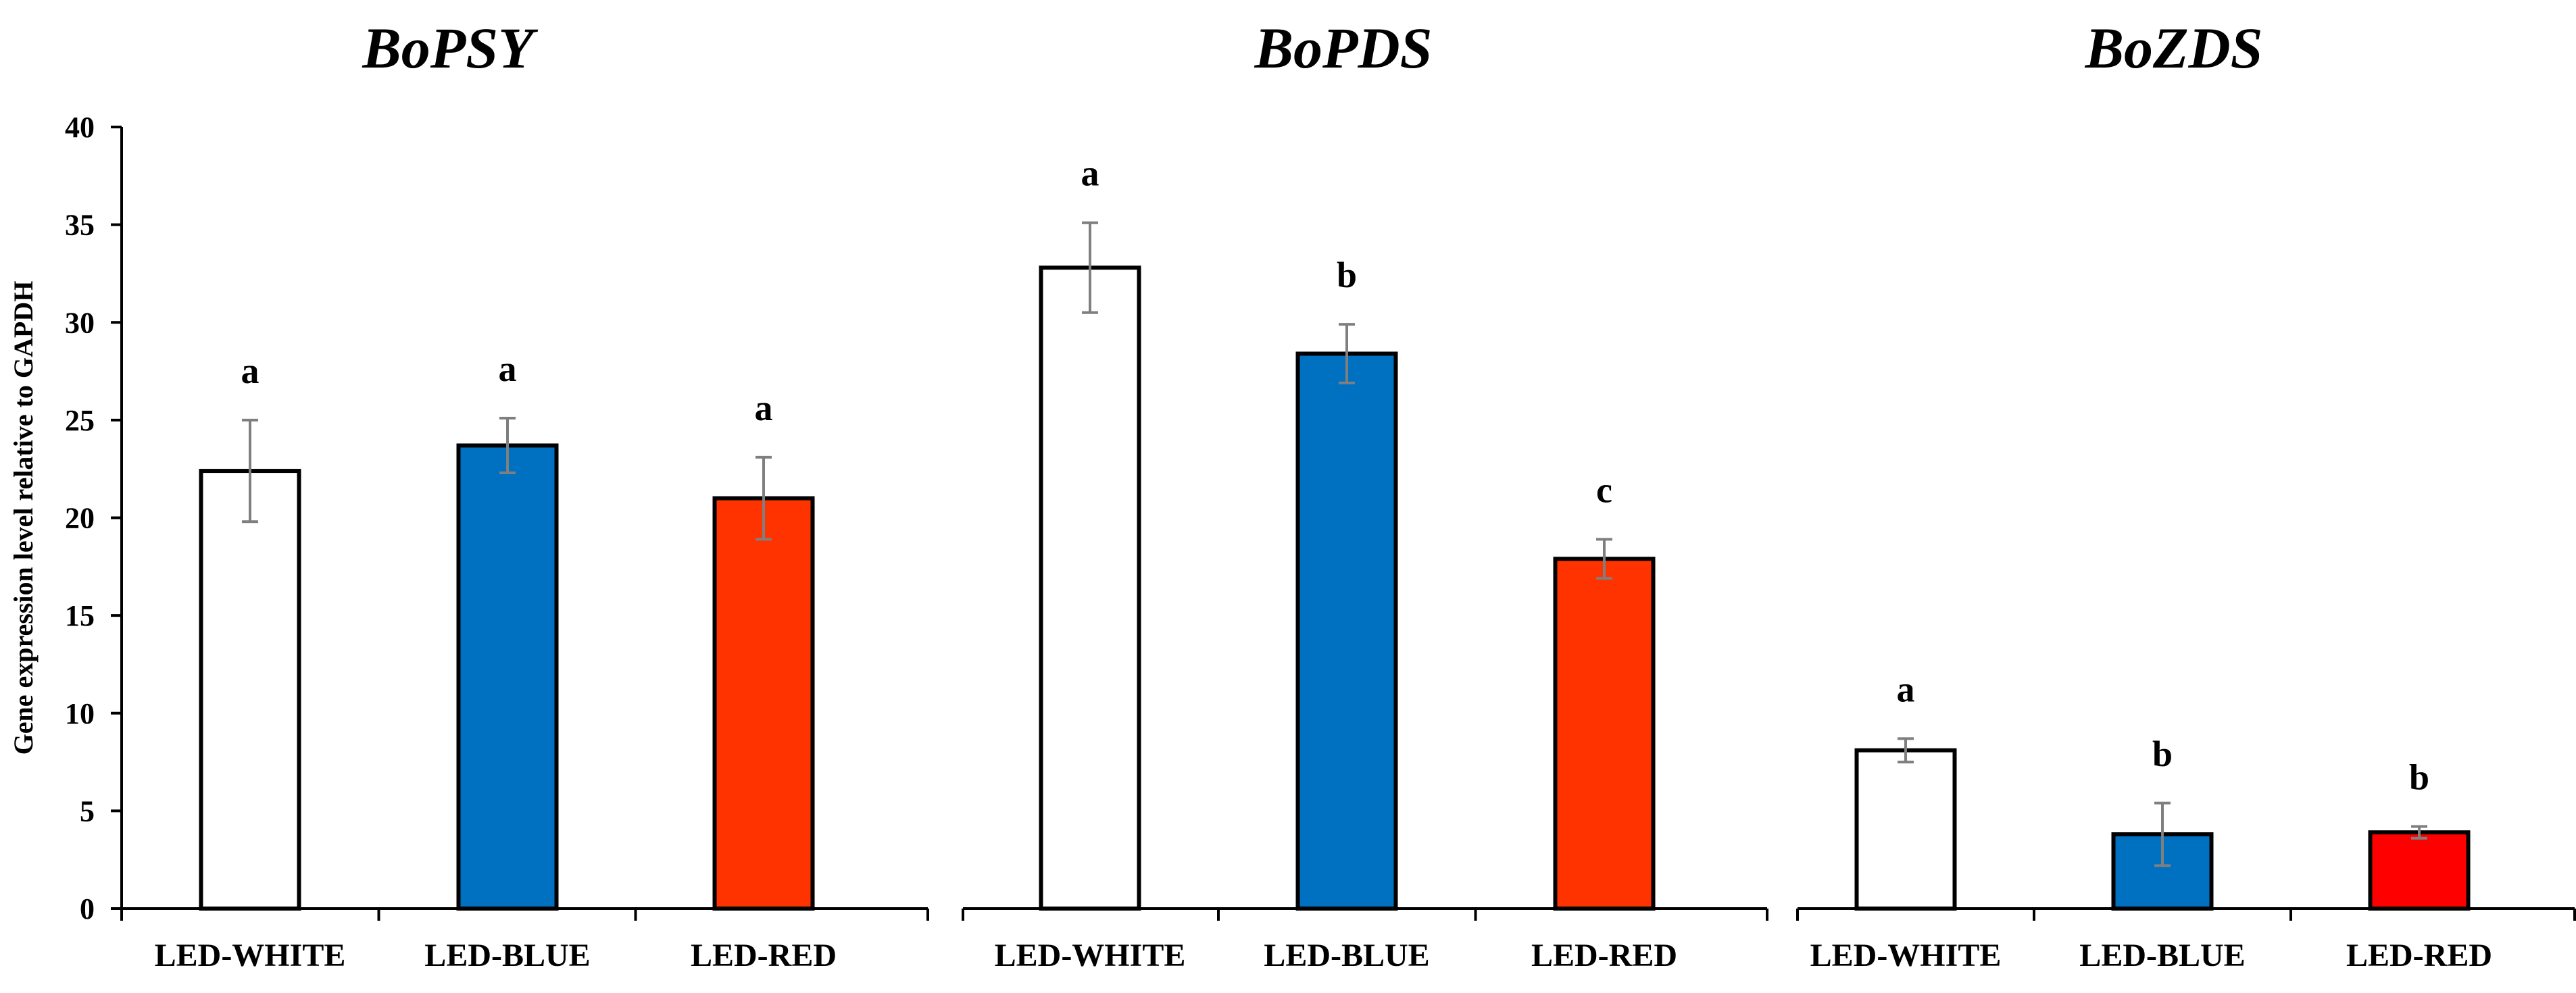 This screenshot has height=993, width=2576. I want to click on panel-title-bopds: BoPDS, so click(1344, 48).